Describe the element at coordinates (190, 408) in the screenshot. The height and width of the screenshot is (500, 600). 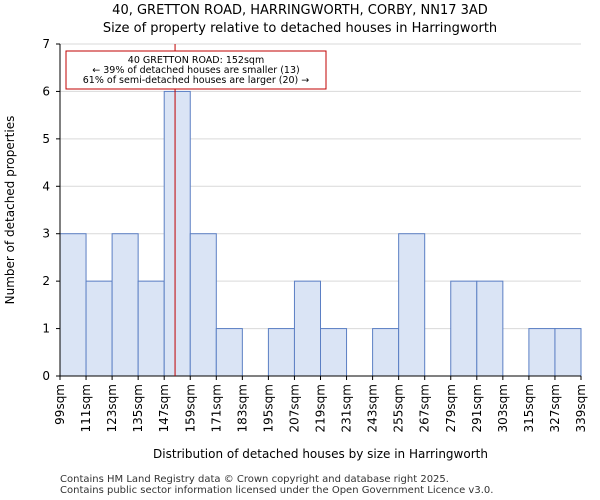
I see `x-tick-label: 159sqm` at that location.